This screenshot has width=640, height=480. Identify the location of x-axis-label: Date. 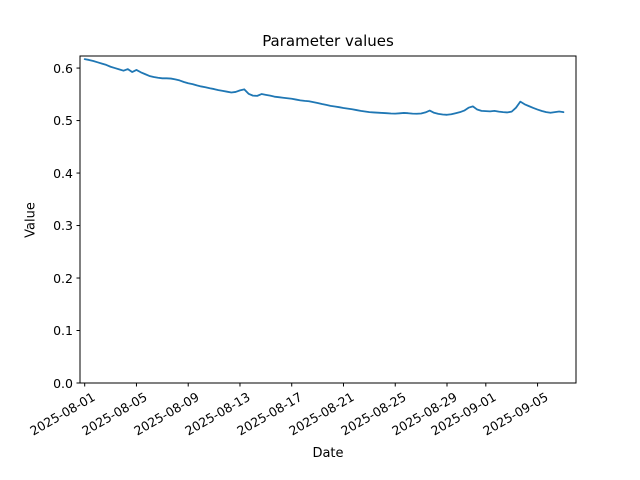
(328, 453).